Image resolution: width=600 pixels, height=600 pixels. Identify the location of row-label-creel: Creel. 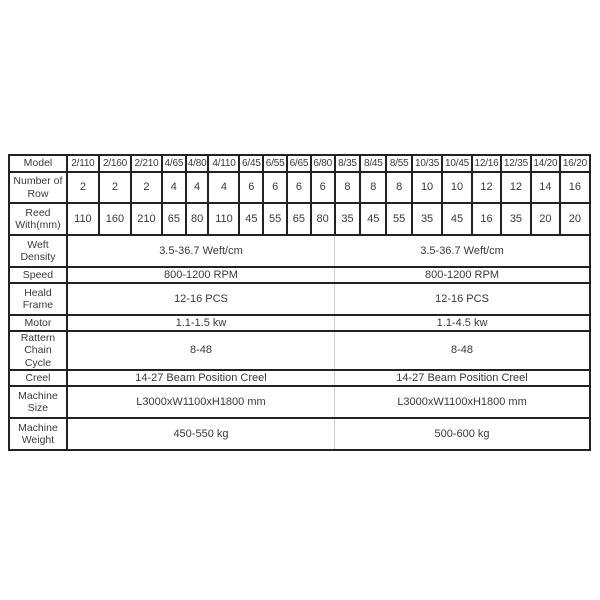
(38, 378).